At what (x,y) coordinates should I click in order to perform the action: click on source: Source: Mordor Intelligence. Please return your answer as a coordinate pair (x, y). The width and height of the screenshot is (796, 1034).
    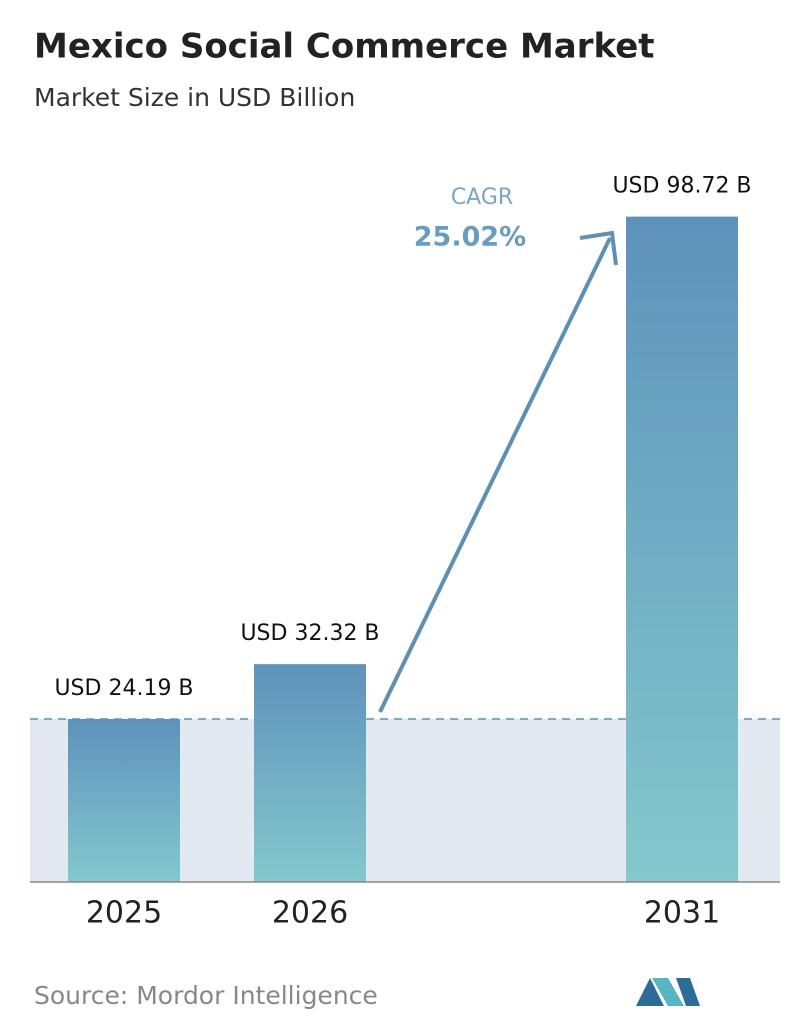
    Looking at the image, I should click on (206, 995).